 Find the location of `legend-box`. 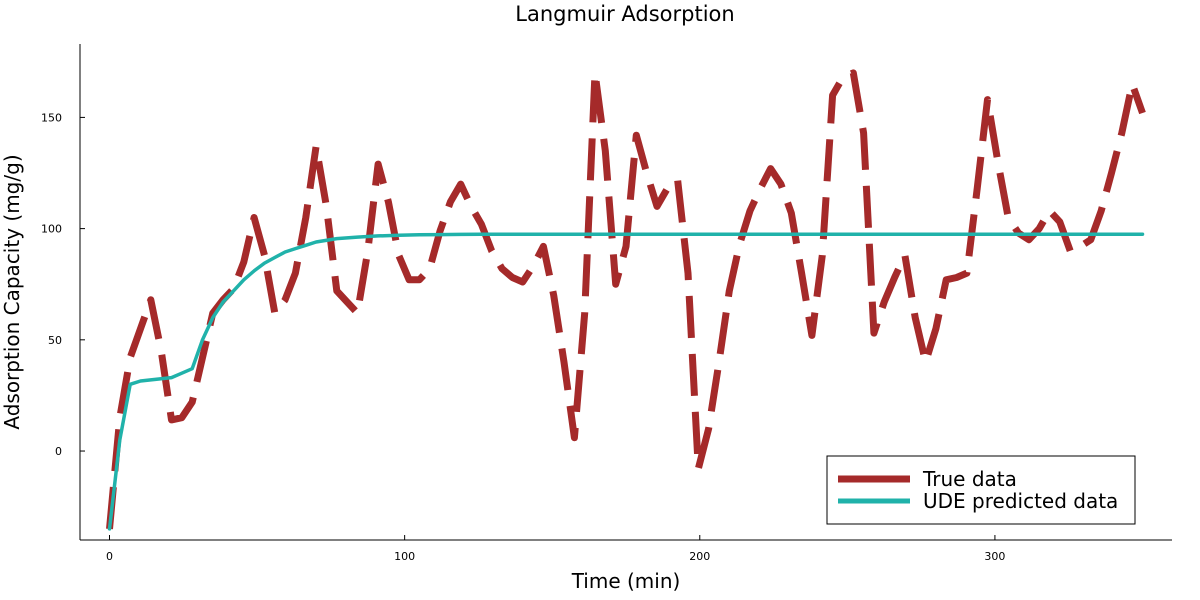

legend-box is located at coordinates (981, 490).